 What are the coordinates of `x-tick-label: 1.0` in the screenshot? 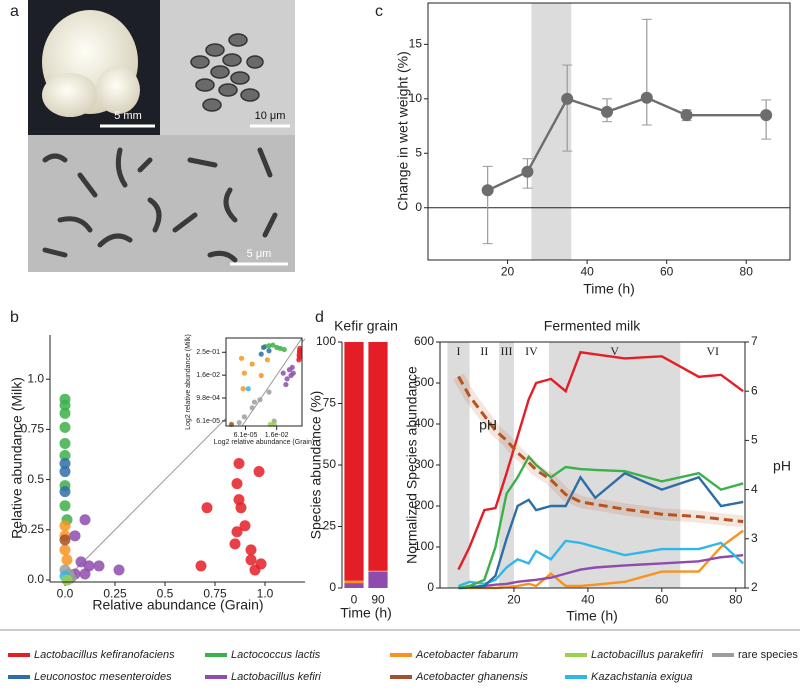 It's located at (265, 593).